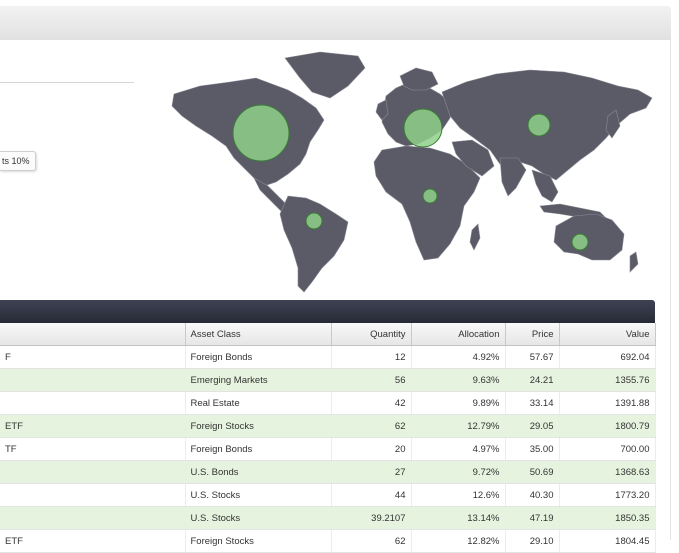  Describe the element at coordinates (532, 403) in the screenshot. I see `cell-price: 33.14` at that location.